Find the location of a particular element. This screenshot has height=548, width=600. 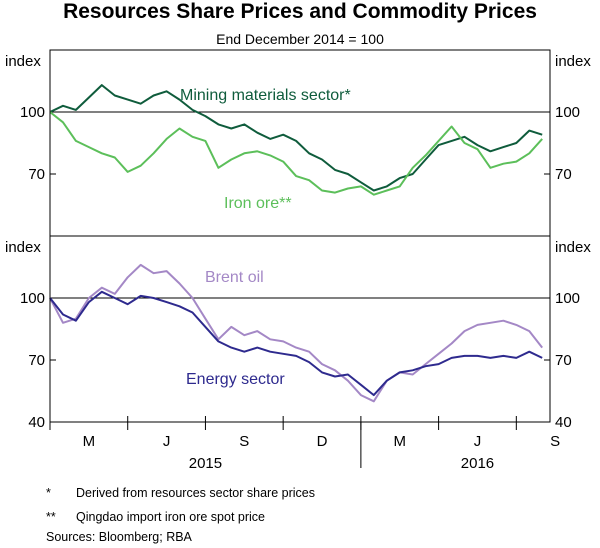

series-label-iron-ore: Iron ore** is located at coordinates (258, 203).